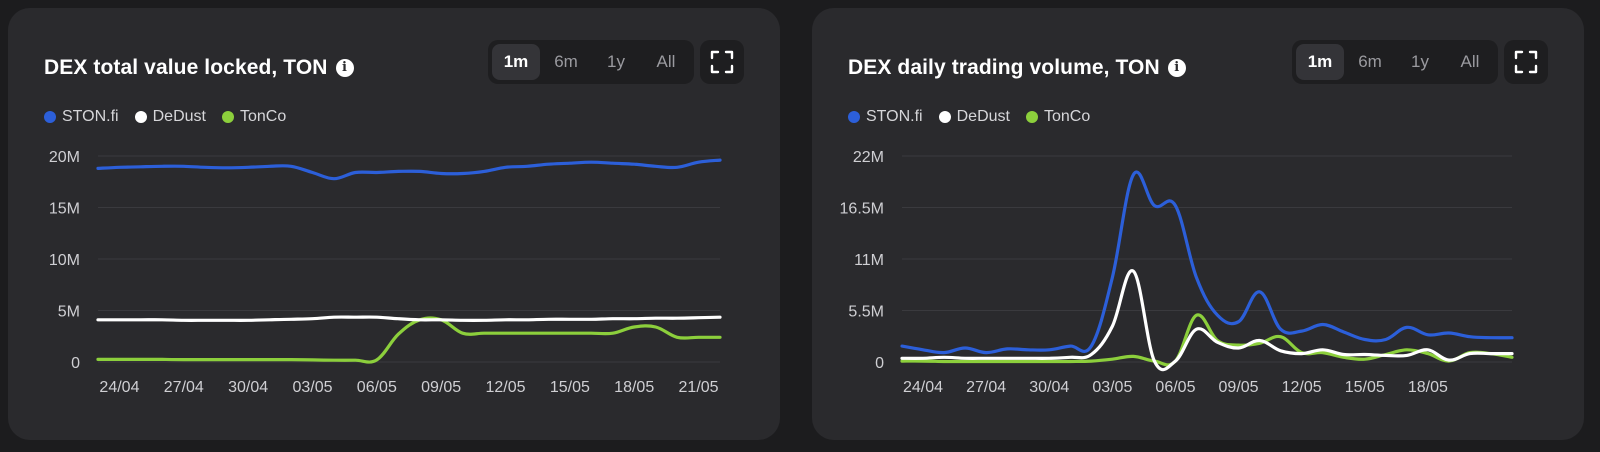 The image size is (1600, 452). I want to click on y-tick-label: 16.5M, so click(862, 209).